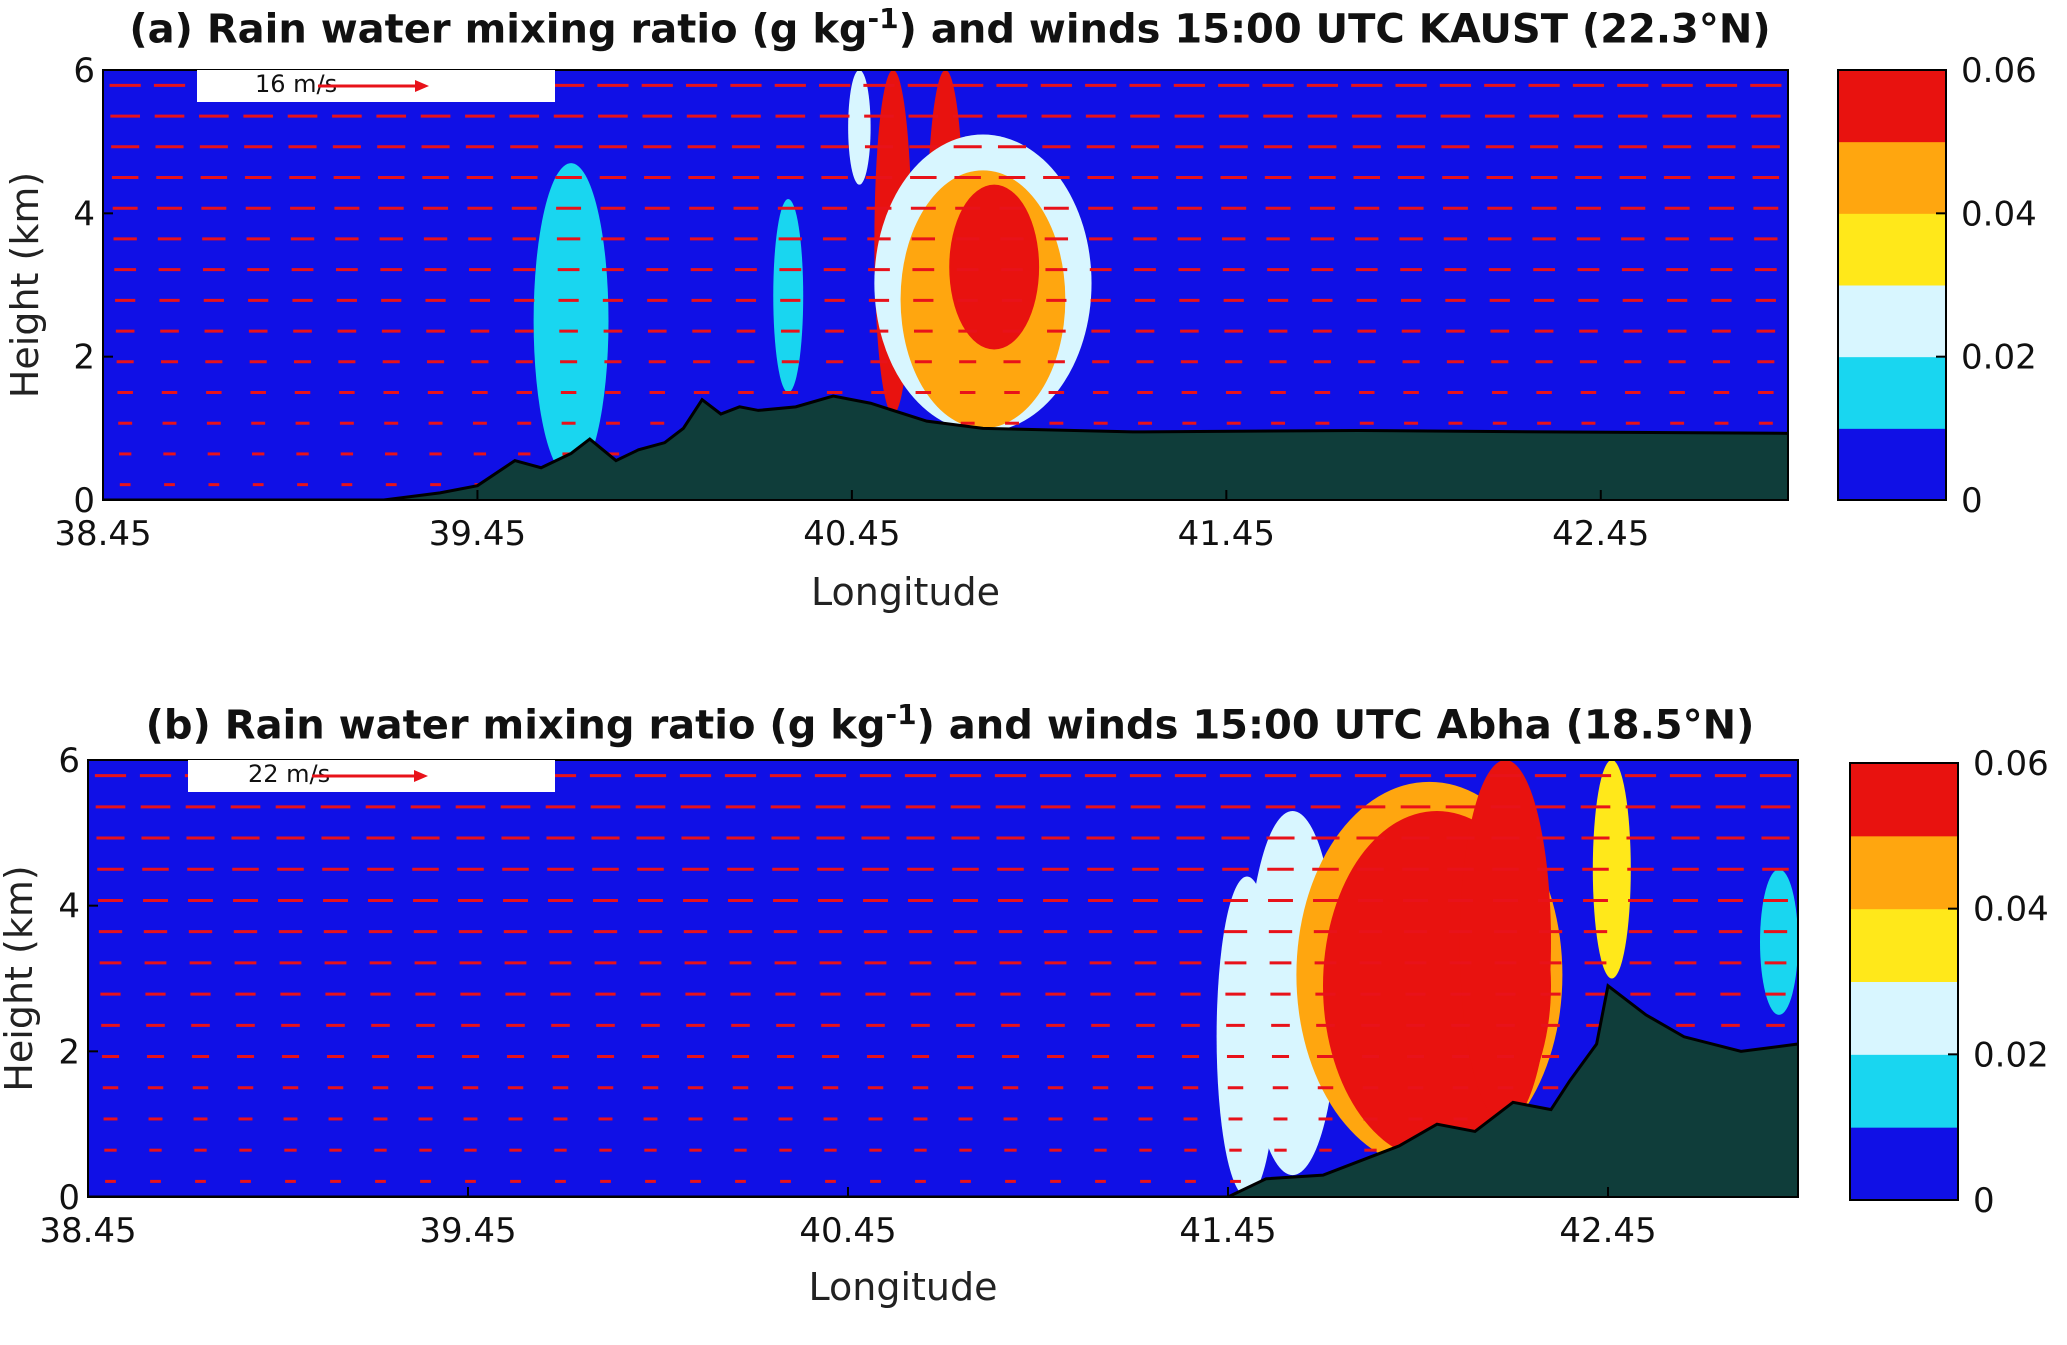  Describe the element at coordinates (1611, 869) in the screenshot. I see `rain-region-cell-42.45` at that location.